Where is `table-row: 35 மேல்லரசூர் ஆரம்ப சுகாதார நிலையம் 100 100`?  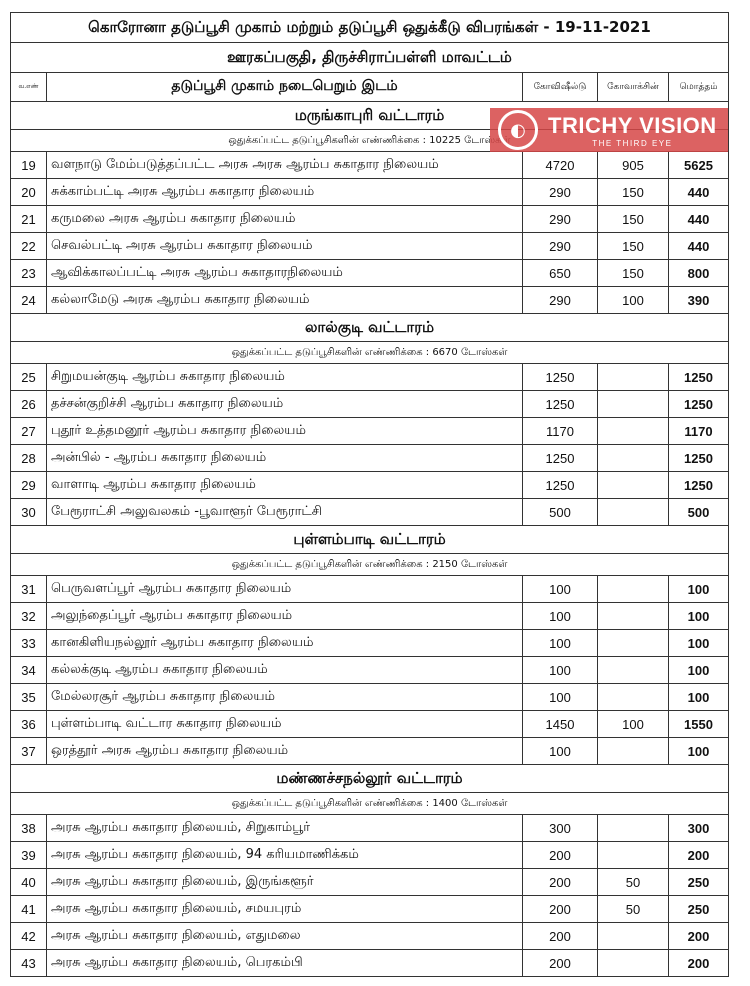 table-row: 35 மேல்லரசூர் ஆரம்ப சுகாதார நிலையம் 100 100 is located at coordinates (369, 697).